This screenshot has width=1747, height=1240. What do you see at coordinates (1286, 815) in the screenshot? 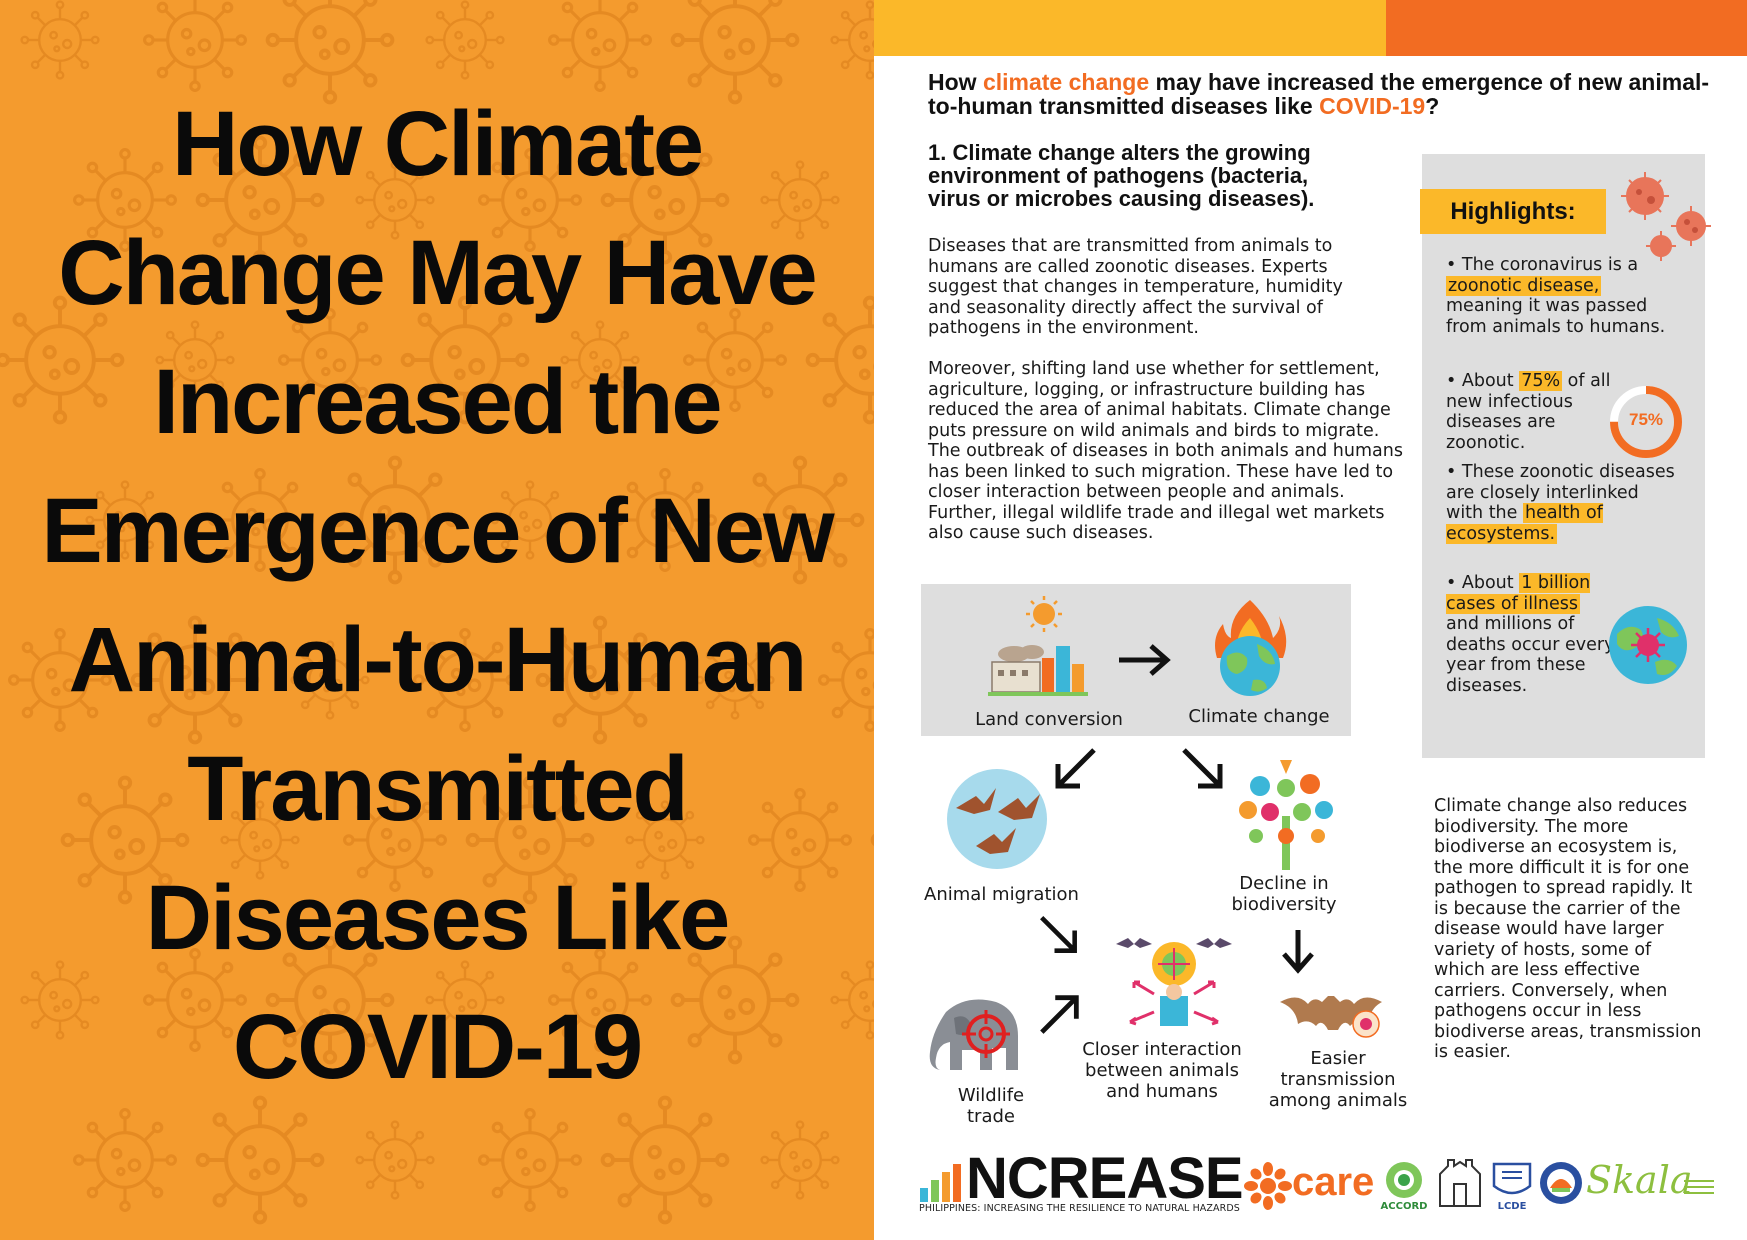
I see `biodiversity-tree-icon` at bounding box center [1286, 815].